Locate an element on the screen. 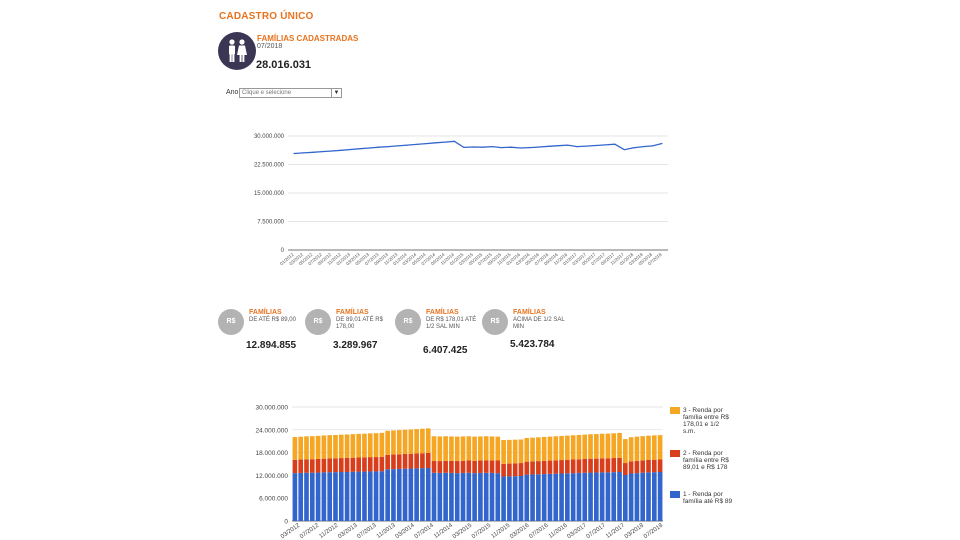 The width and height of the screenshot is (960, 540). income-card-value: 3.289.967 is located at coordinates (355, 345).